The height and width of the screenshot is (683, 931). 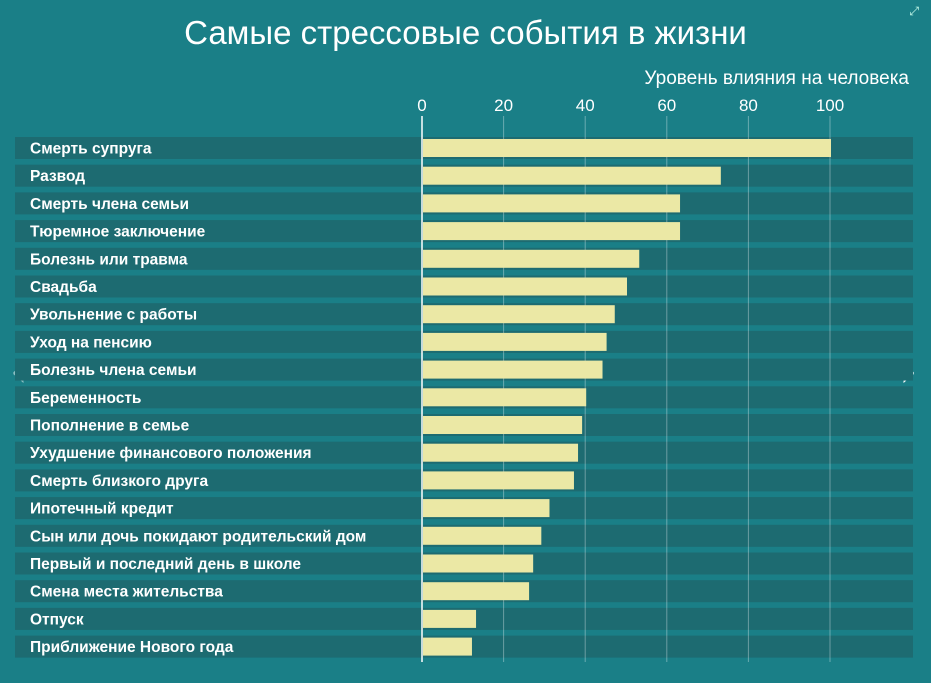 I want to click on category-label: Смерть члена семьи, so click(x=109, y=204).